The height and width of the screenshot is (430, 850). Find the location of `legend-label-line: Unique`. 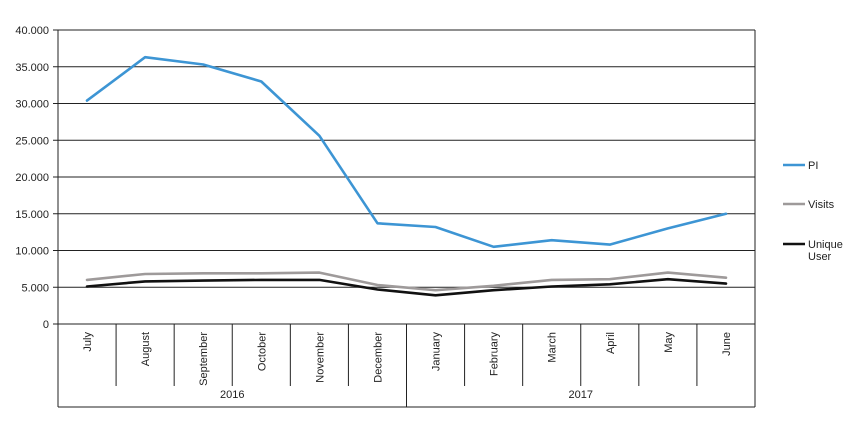

legend-label-line: Unique is located at coordinates (825, 245).